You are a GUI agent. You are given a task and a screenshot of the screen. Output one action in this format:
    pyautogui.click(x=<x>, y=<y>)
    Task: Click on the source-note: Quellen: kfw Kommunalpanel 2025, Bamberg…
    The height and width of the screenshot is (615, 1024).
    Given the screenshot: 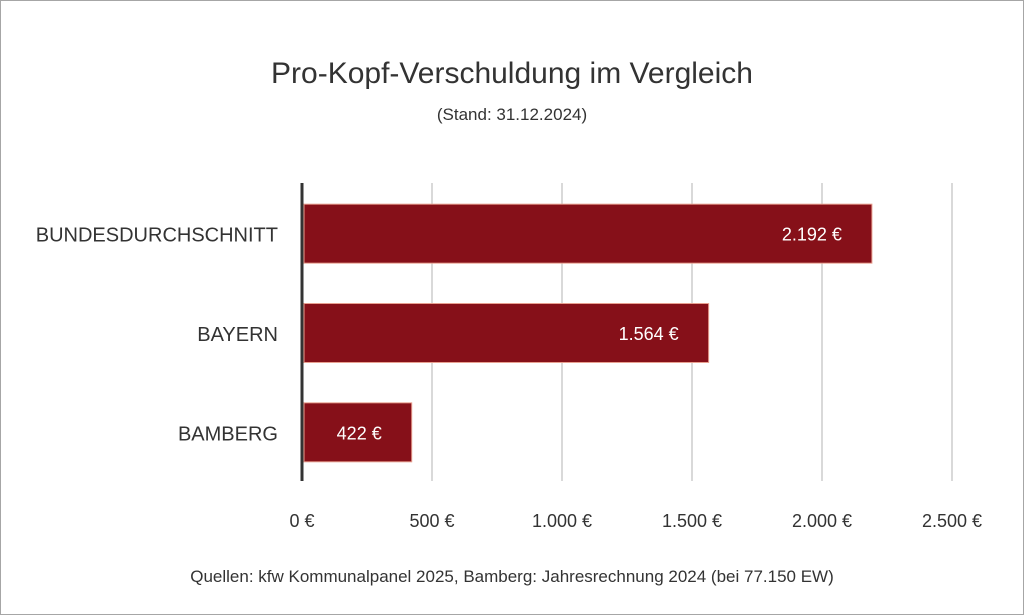 What is the action you would take?
    pyautogui.click(x=512, y=576)
    